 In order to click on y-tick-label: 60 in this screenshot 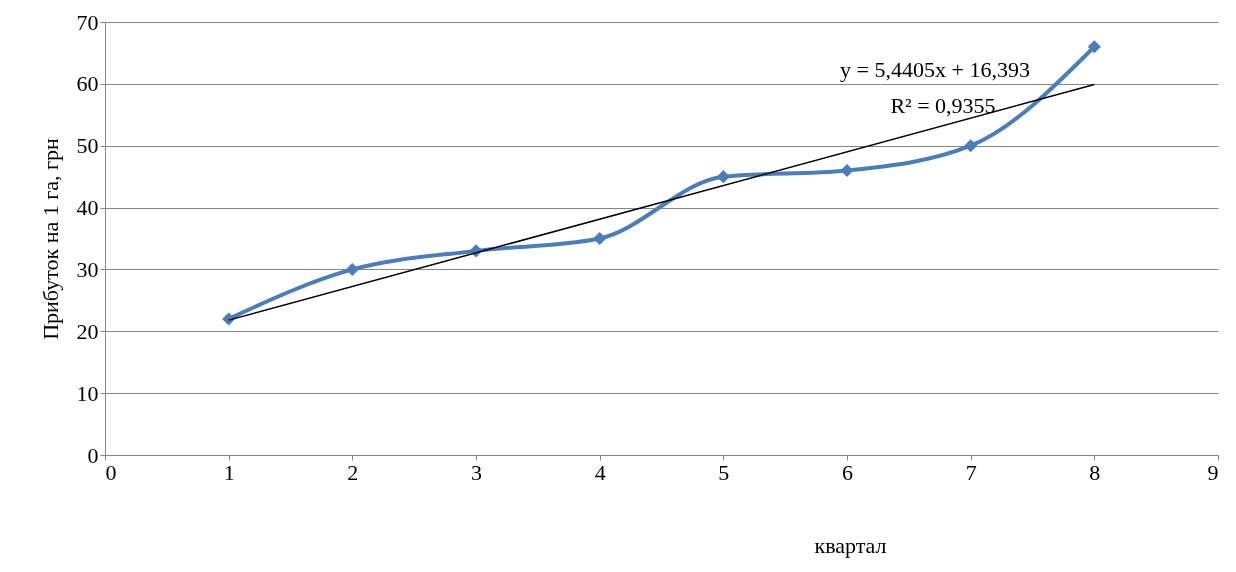, I will do `click(87, 84)`.